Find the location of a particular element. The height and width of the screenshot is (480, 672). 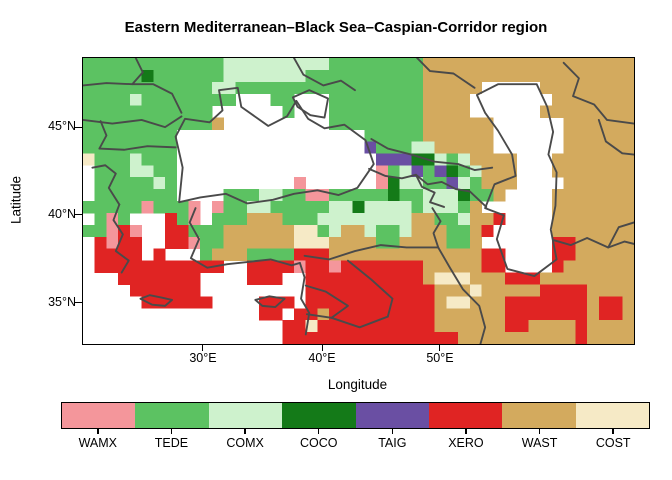

legend-label-wast: WAST is located at coordinates (539, 443).